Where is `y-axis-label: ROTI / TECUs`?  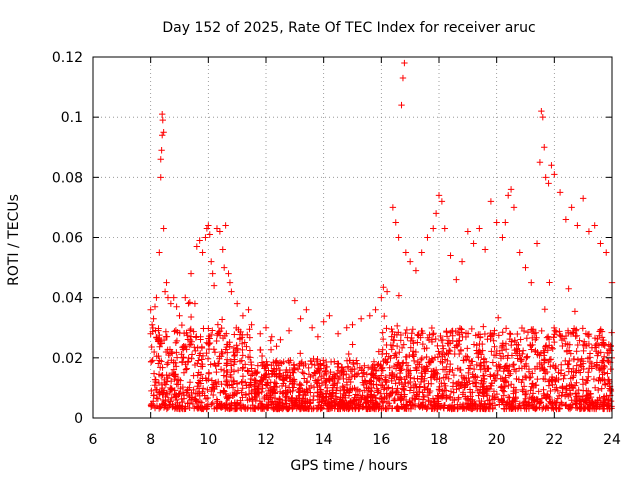 y-axis-label: ROTI / TECUs is located at coordinates (14, 240).